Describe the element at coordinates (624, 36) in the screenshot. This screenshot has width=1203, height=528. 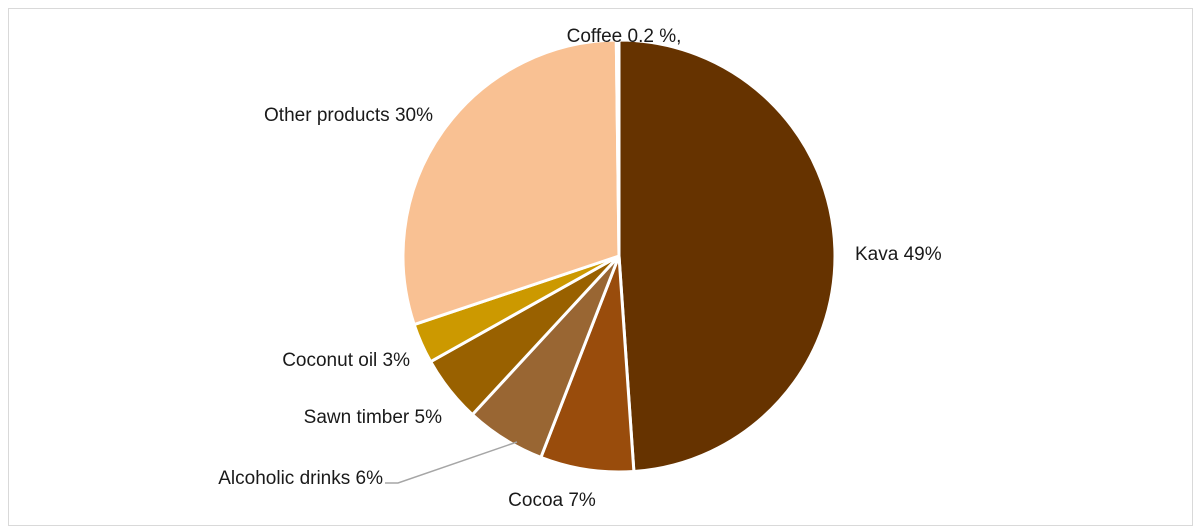
I see `slice-label-coffee: Coffee 0.2 %,` at that location.